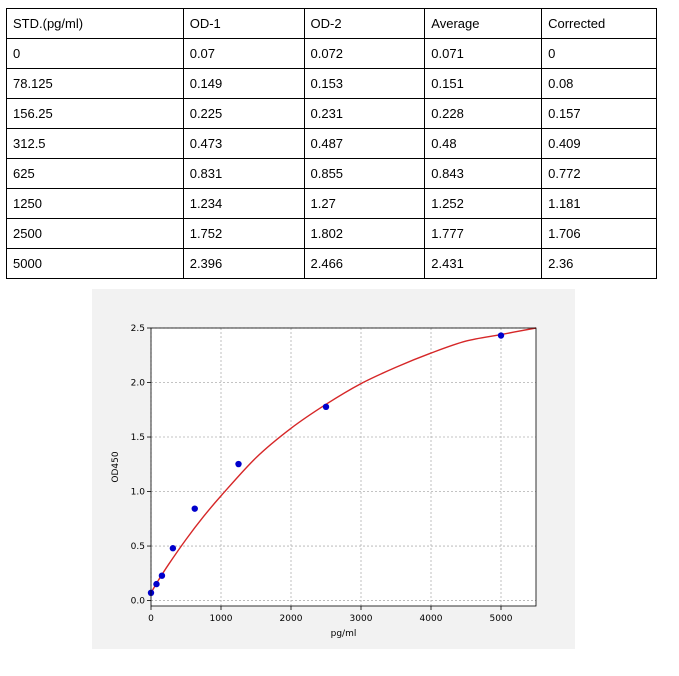  What do you see at coordinates (364, 263) in the screenshot?
I see `table-cell: 2.466` at bounding box center [364, 263].